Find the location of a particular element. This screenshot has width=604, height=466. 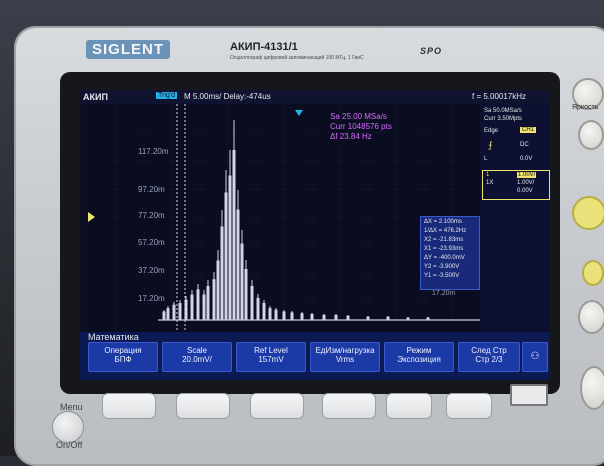

intensity-knob is located at coordinates (591, 135).